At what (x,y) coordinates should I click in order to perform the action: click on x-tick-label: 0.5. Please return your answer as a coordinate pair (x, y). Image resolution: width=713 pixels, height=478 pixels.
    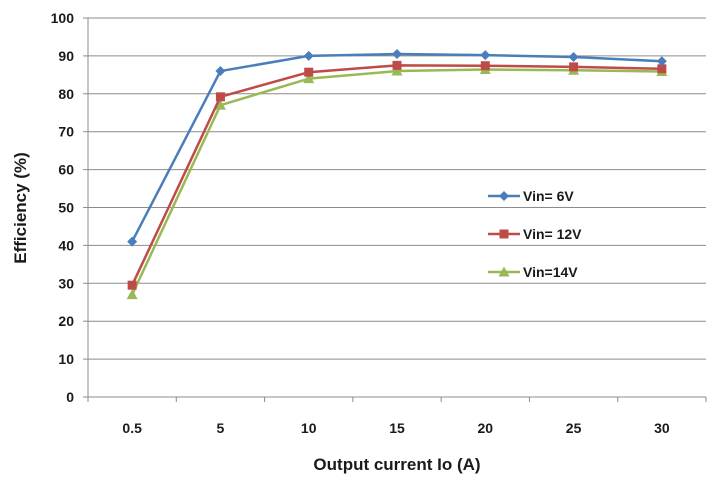
    Looking at the image, I should click on (132, 428).